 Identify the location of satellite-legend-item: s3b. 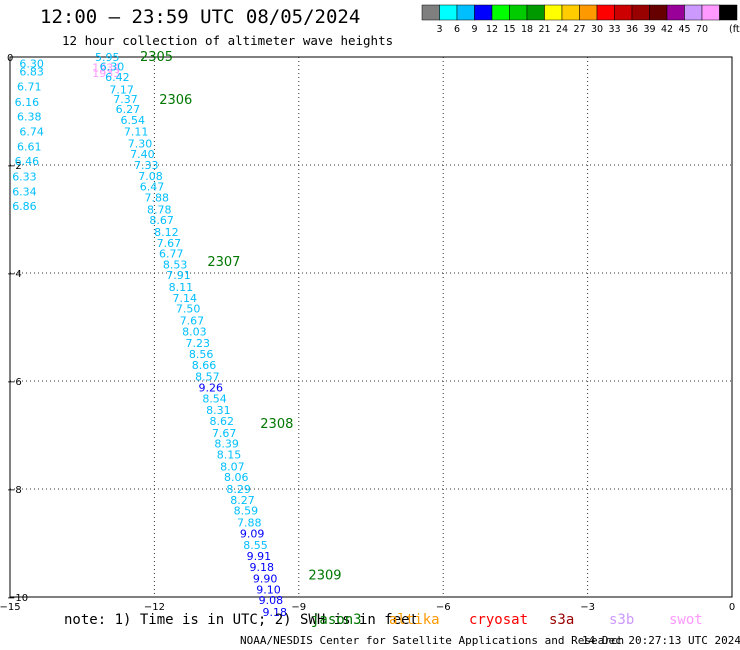
(622, 620).